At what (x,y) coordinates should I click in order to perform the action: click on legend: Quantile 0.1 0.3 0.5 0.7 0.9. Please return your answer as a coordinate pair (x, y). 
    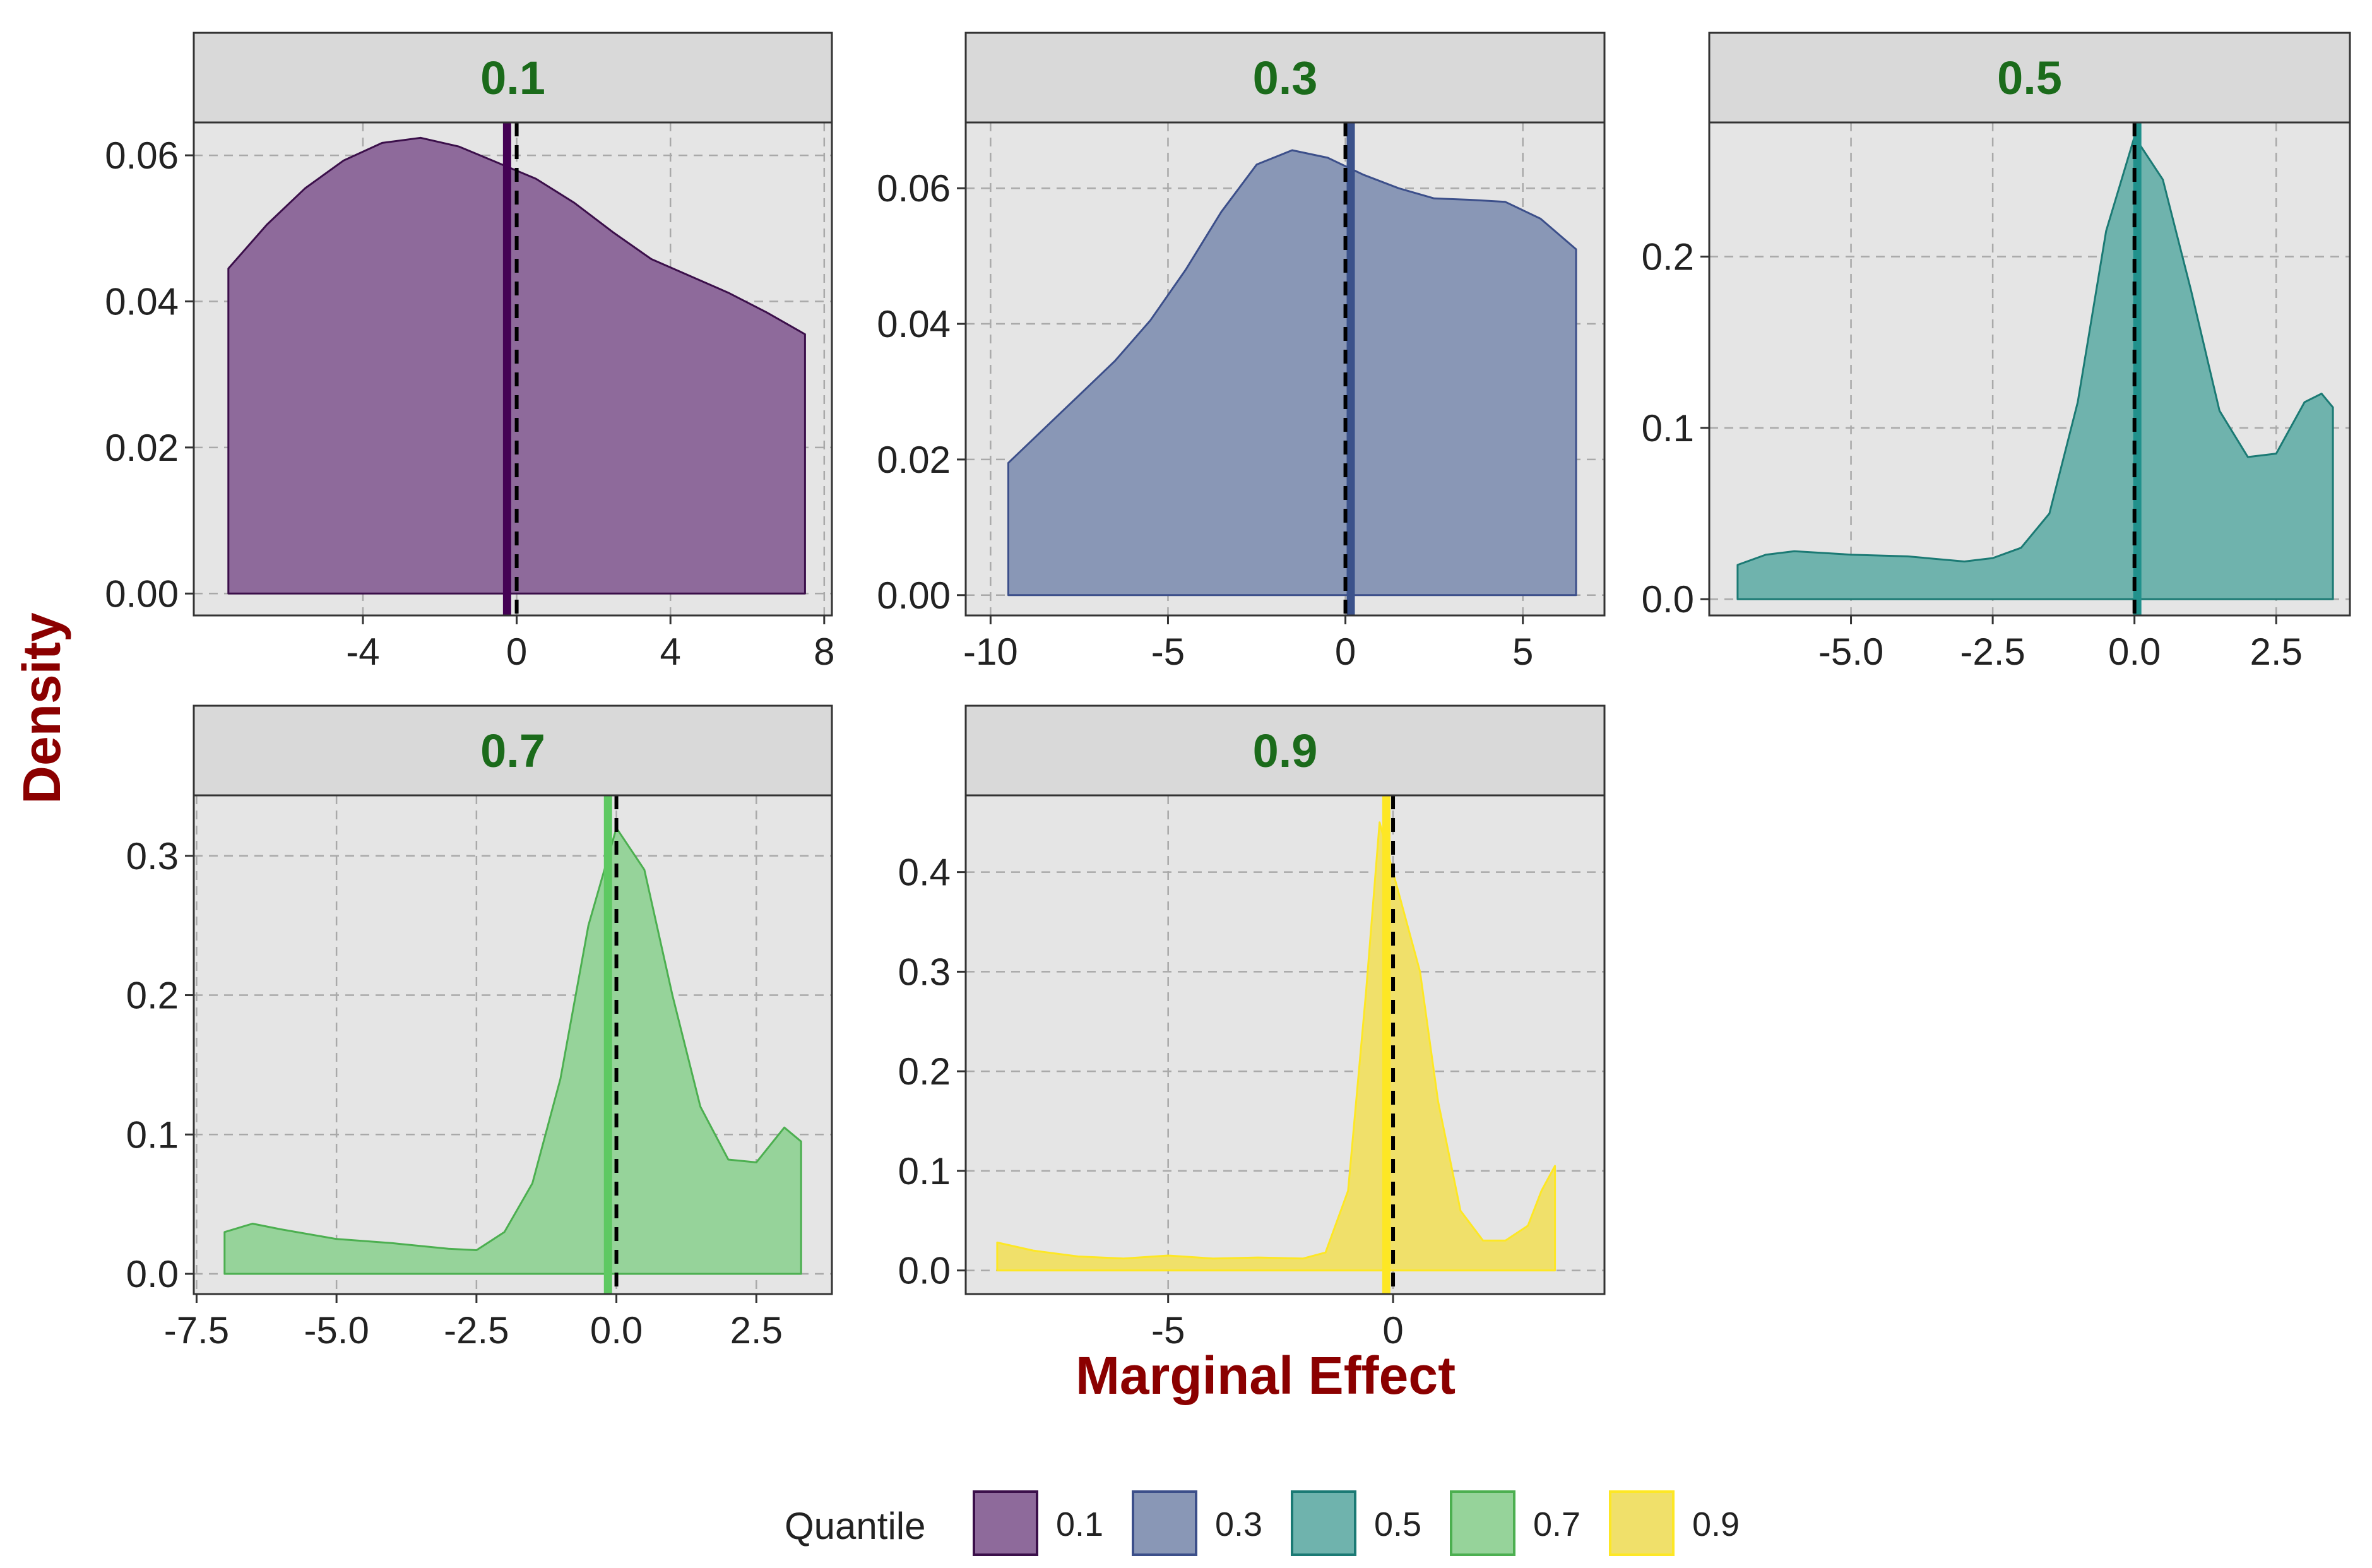
    Looking at the image, I should click on (1263, 1523).